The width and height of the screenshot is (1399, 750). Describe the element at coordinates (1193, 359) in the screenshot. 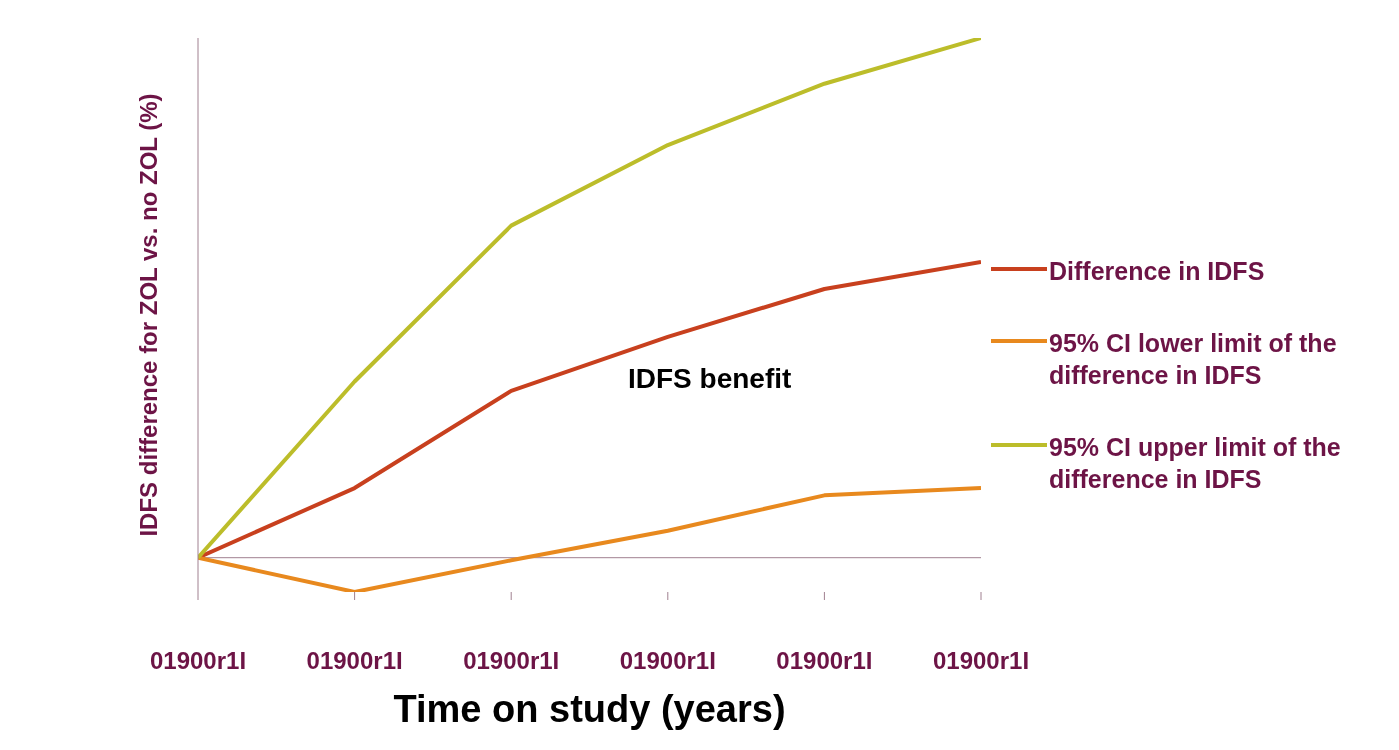

I see `legend-label: 95% CI lower limit of the difference in IDFS` at that location.